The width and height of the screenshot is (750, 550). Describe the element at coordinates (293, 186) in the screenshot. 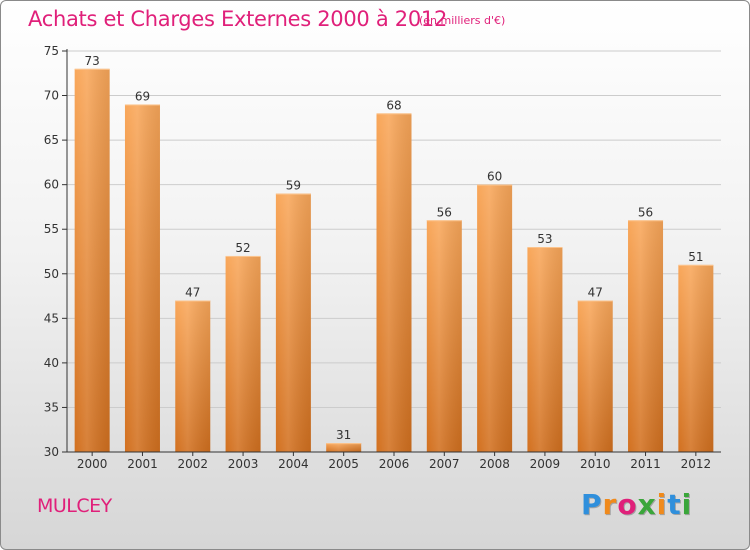

I see `data-label: 59` at that location.